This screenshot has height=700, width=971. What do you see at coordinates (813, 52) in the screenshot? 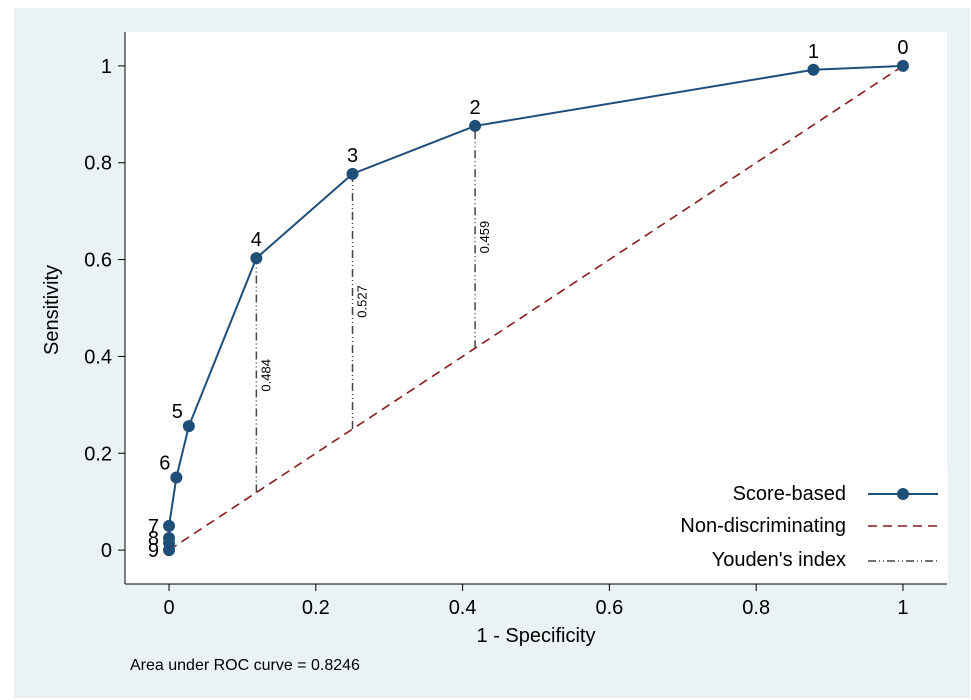
I see `point-label: 1` at bounding box center [813, 52].